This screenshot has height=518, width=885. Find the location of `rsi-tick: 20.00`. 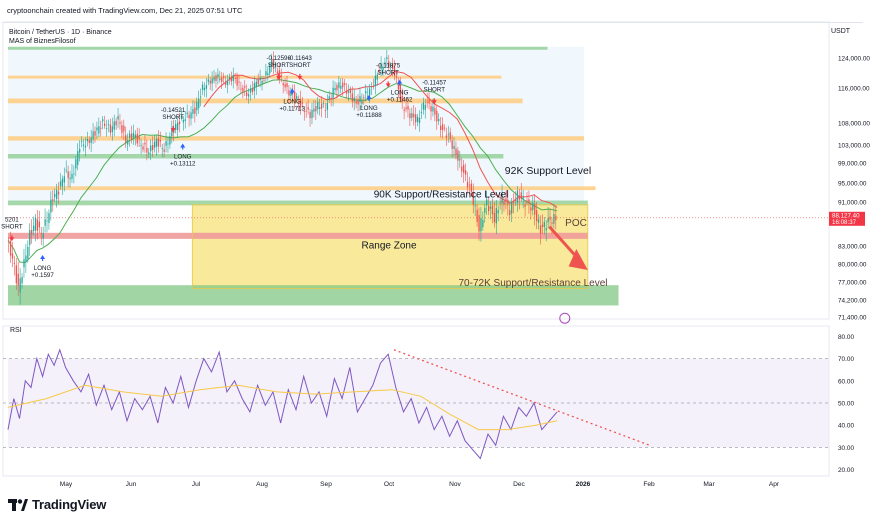

rsi-tick: 20.00 is located at coordinates (846, 470).